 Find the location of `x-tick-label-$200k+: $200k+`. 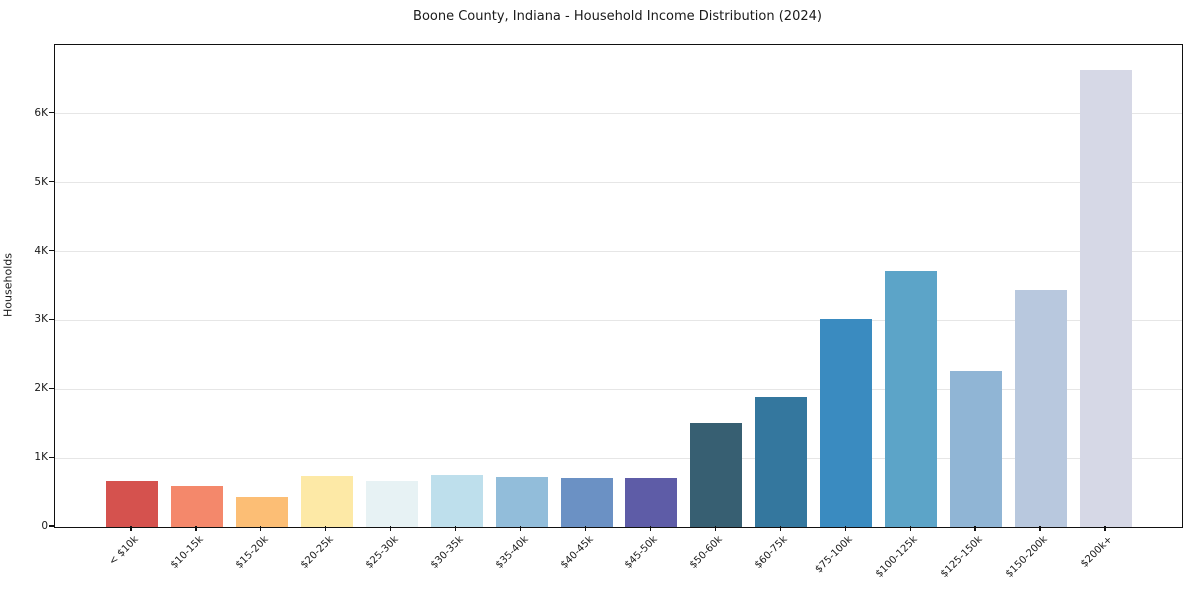

x-tick-label-$200k+: $200k+ is located at coordinates (1096, 552).